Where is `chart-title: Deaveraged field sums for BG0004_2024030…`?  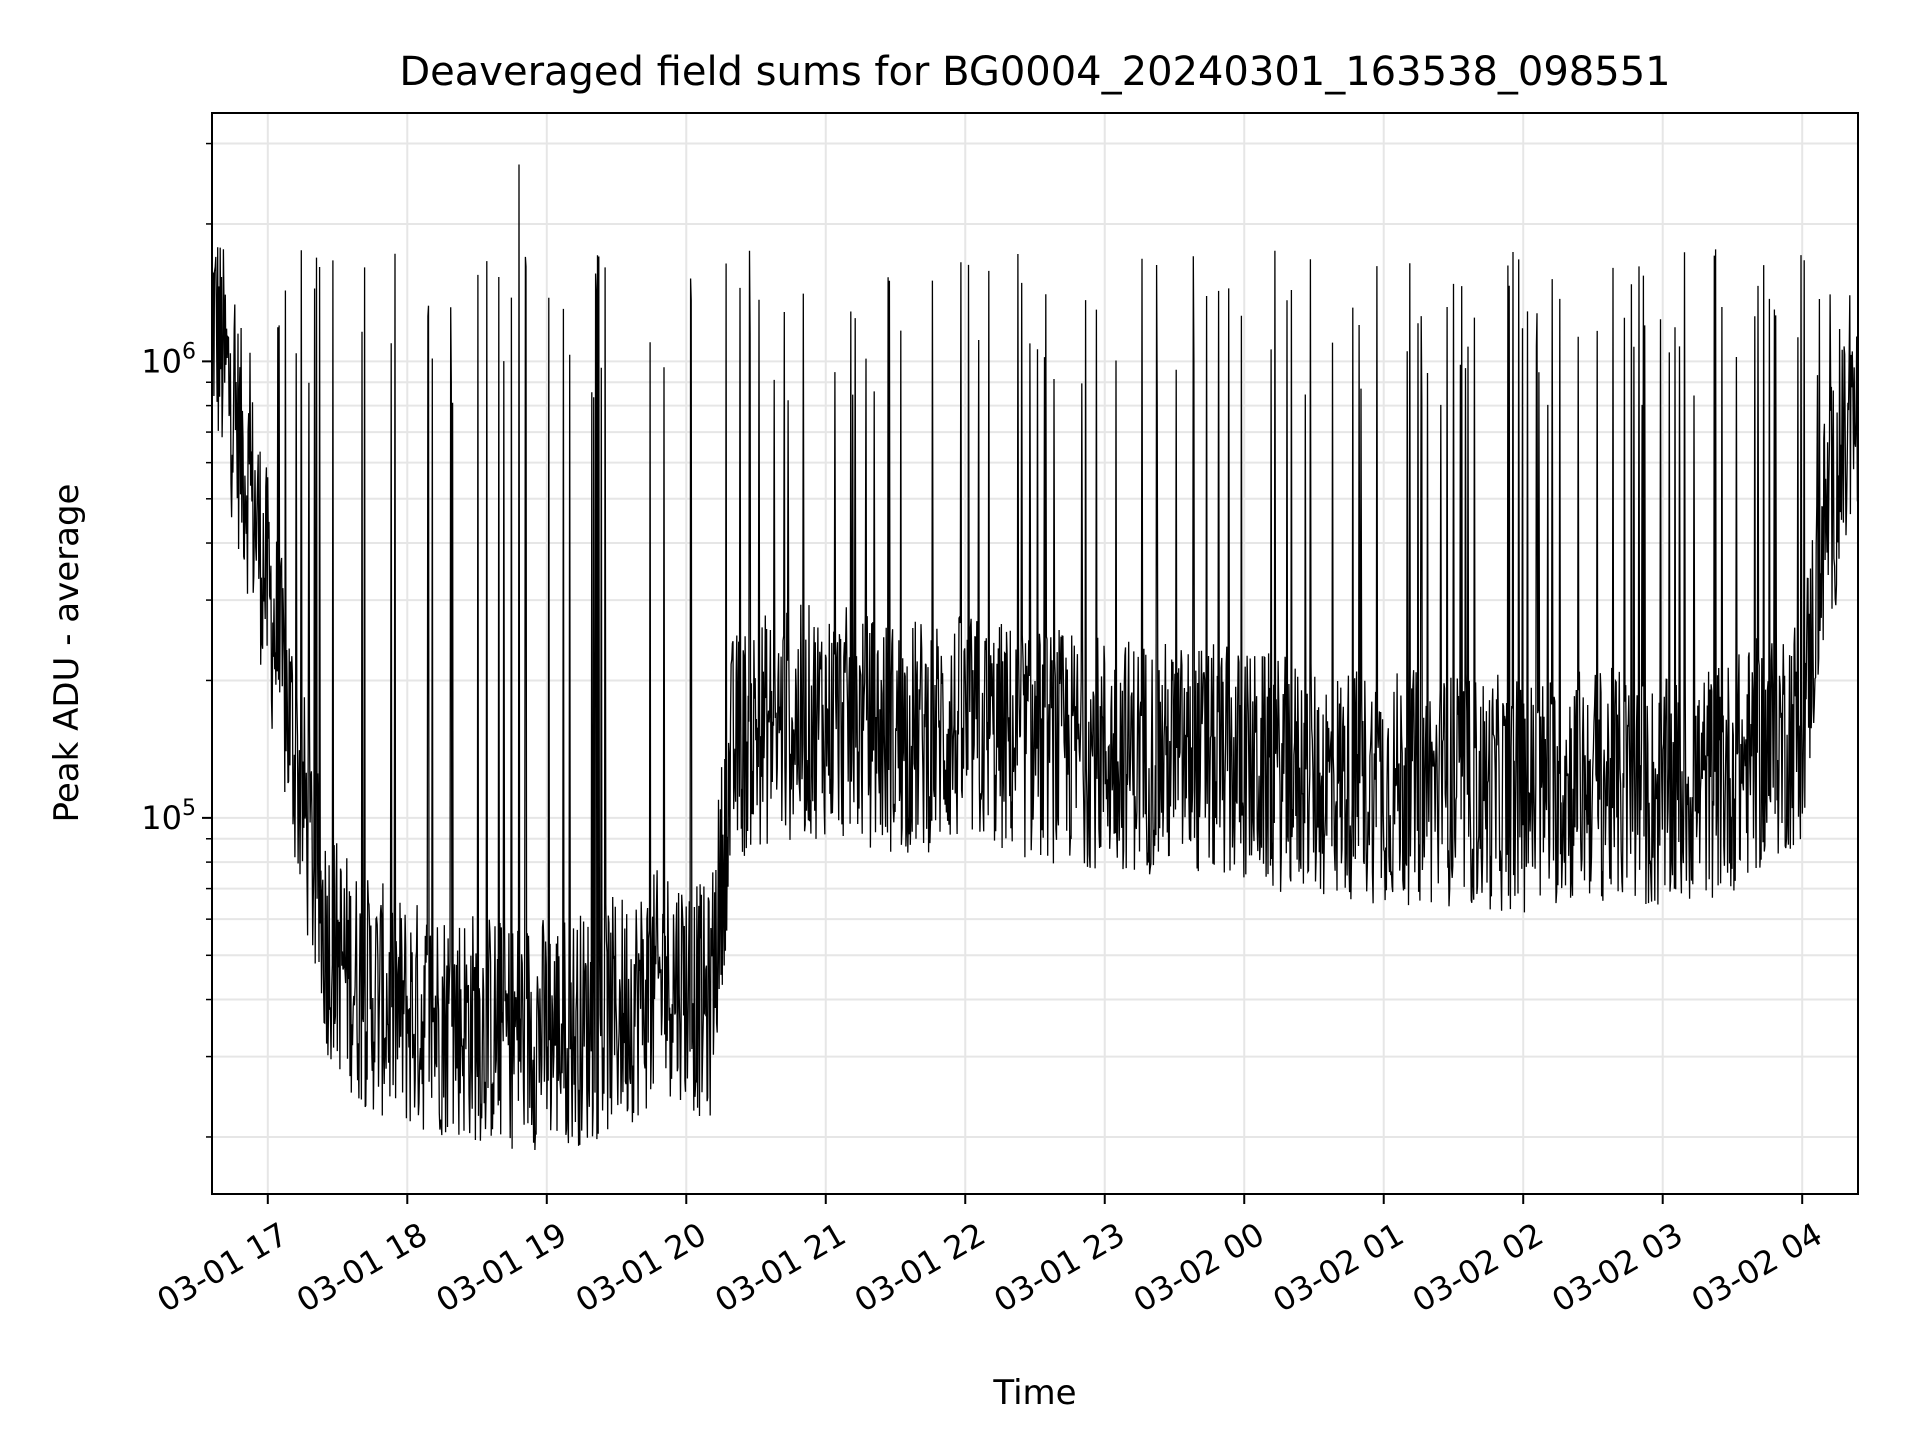
chart-title: Deaveraged field sums for BG0004_2024030… is located at coordinates (1034, 72).